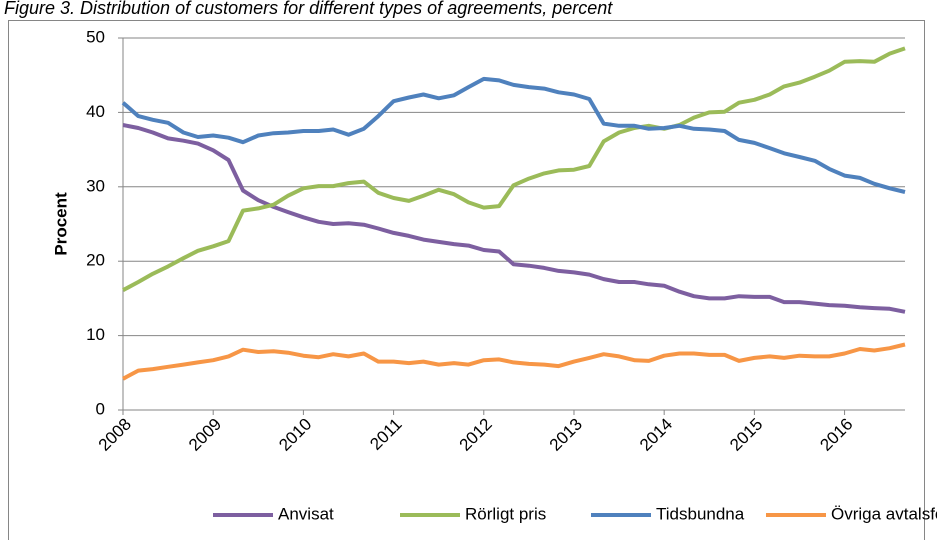 This screenshot has width=937, height=540. I want to click on y-axis-label: Procent, so click(60, 224).